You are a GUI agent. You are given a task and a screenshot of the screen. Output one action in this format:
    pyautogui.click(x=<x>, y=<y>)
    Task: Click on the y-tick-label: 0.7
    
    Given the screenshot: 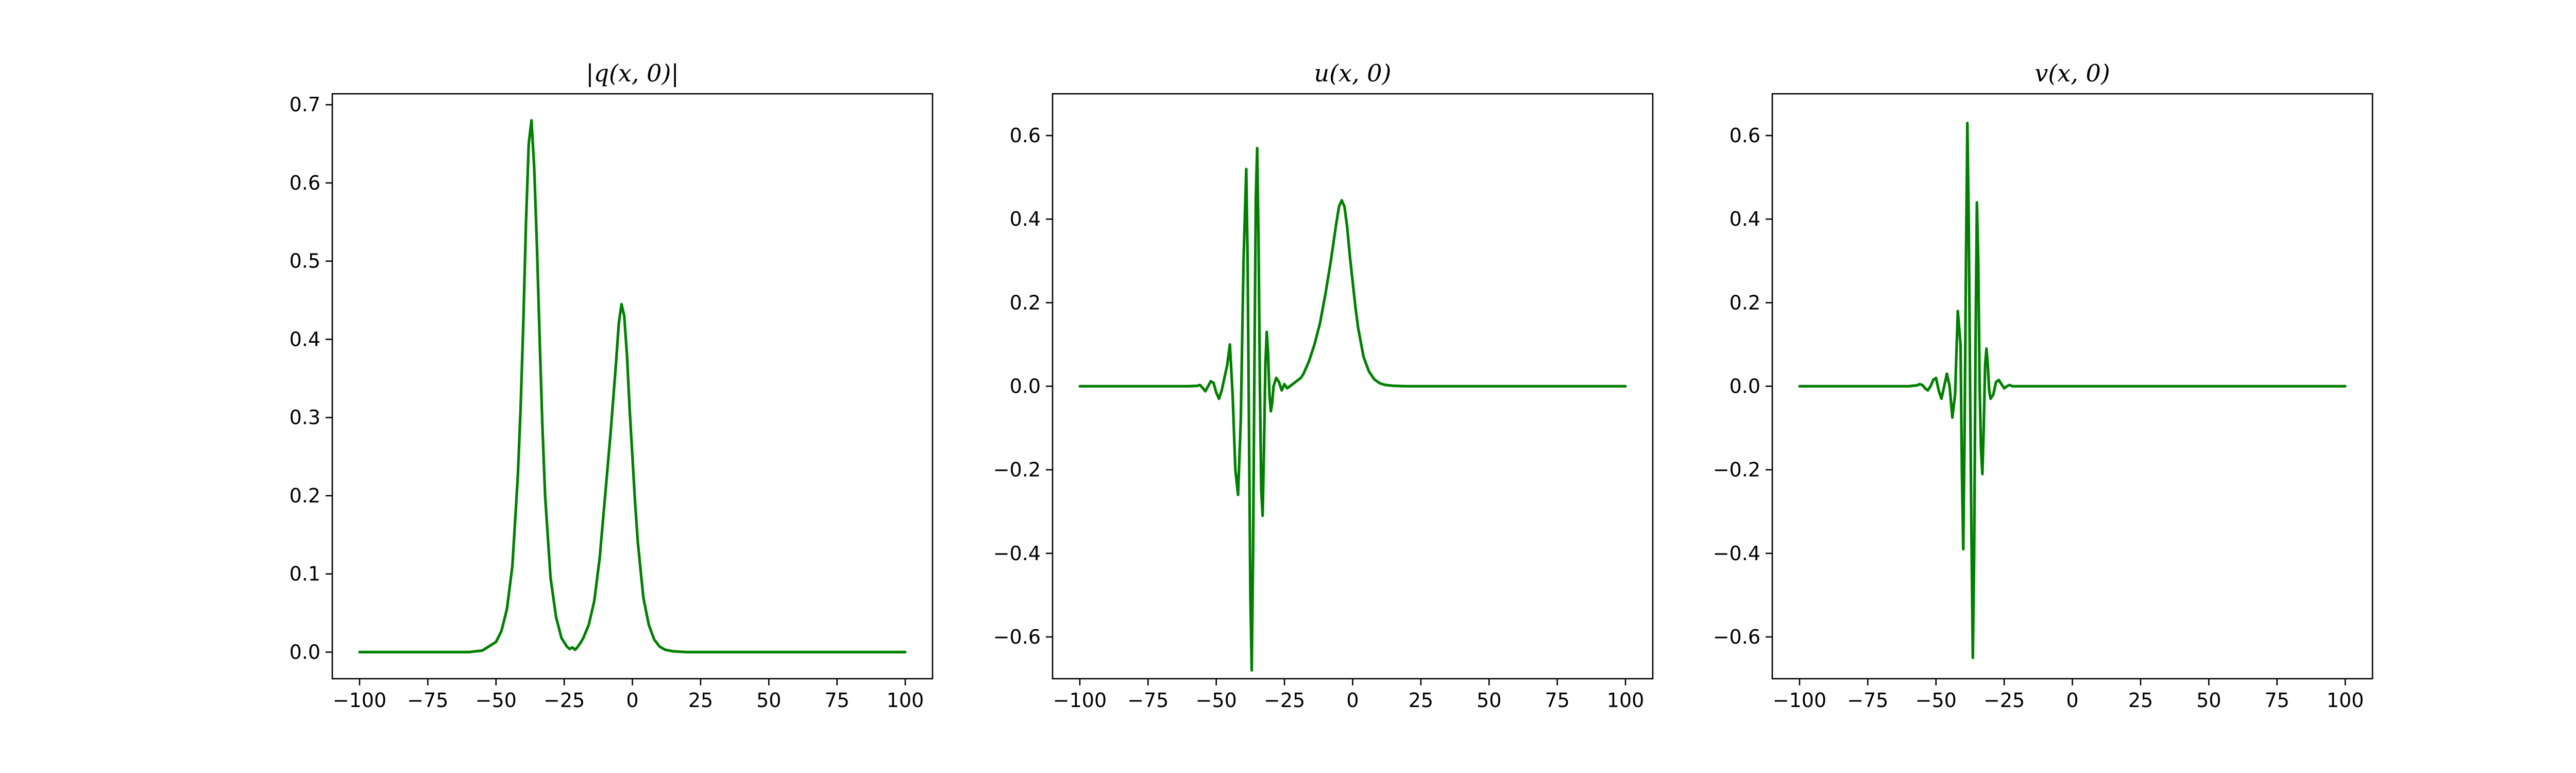 What is the action you would take?
    pyautogui.click(x=305, y=104)
    